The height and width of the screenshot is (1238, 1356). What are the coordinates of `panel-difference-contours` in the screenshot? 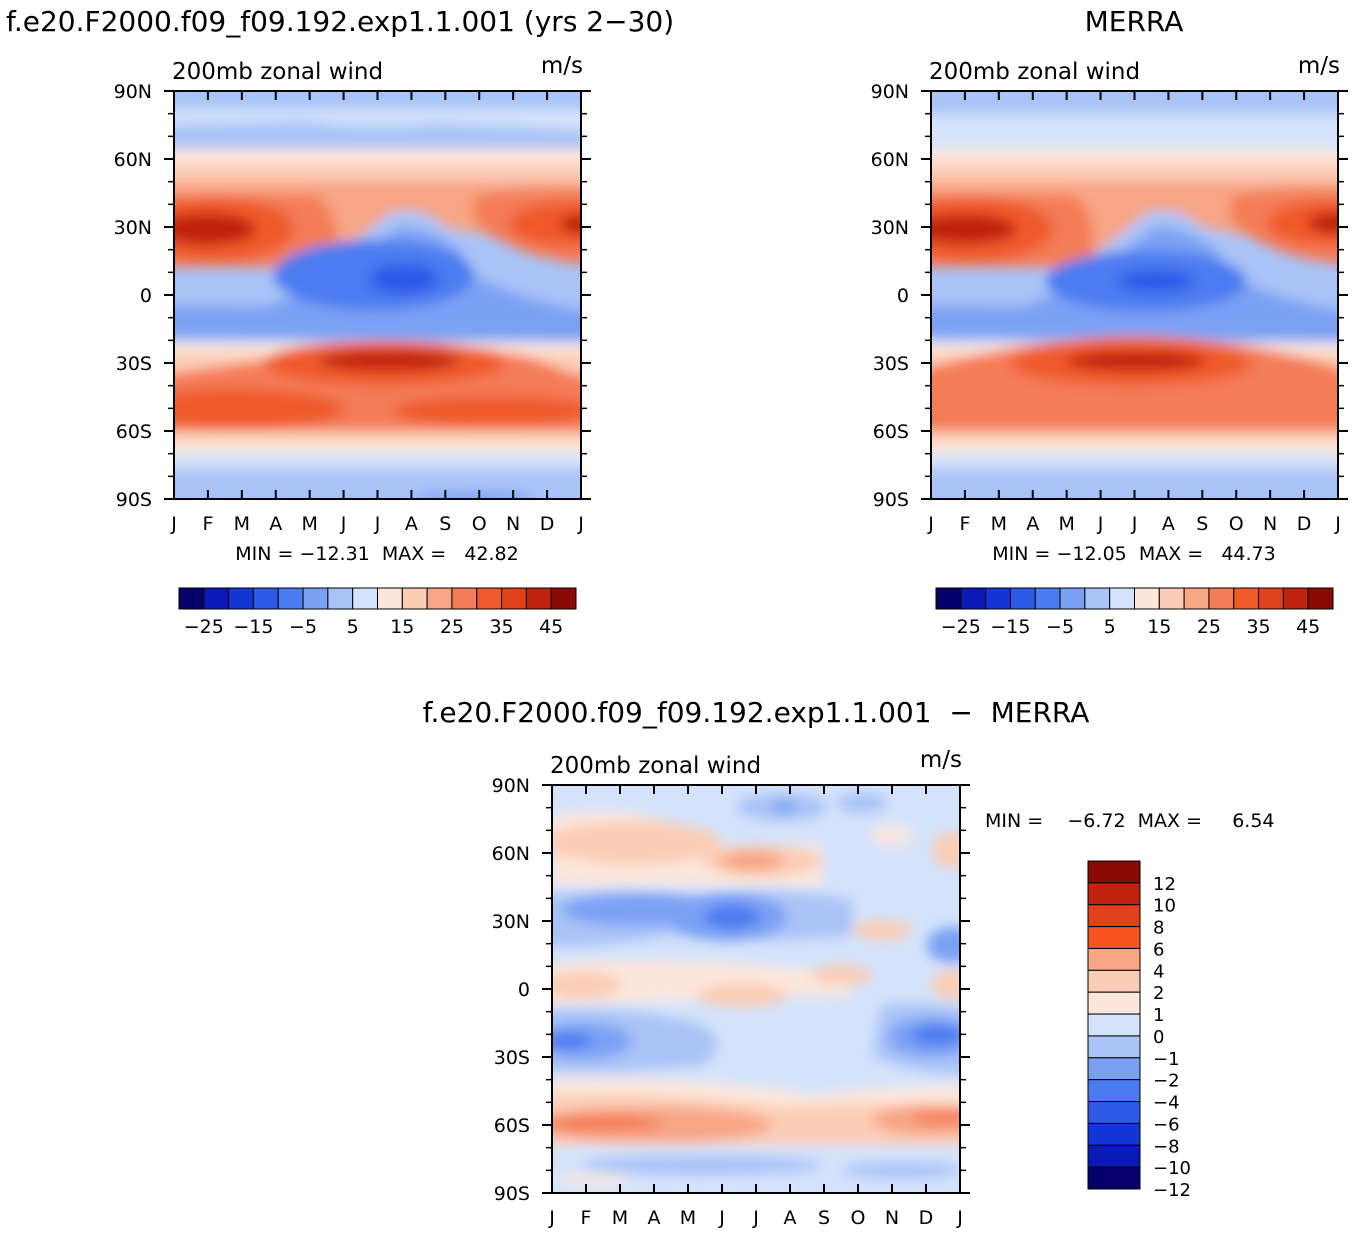 It's located at (756, 989).